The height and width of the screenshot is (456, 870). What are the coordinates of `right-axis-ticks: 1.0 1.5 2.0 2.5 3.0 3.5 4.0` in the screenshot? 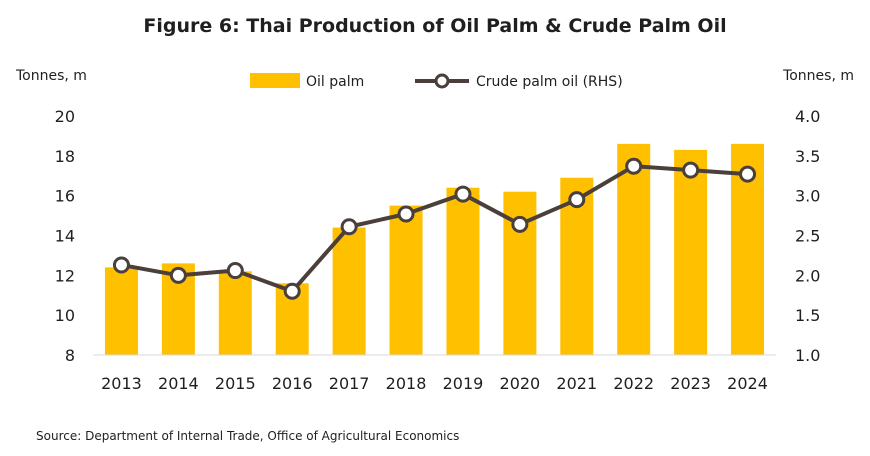 It's located at (807, 236).